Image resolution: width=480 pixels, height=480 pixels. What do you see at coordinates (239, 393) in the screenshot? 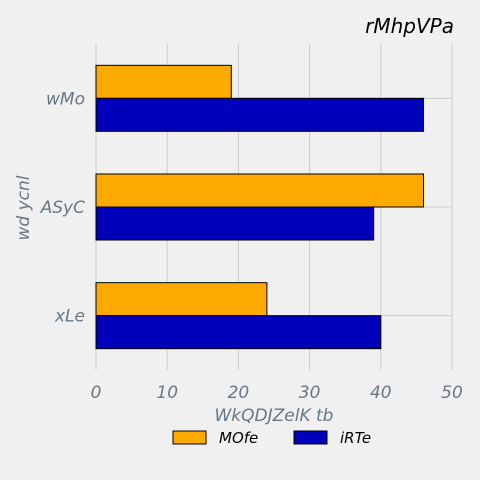
I see `x-tick-label: 20` at bounding box center [239, 393].